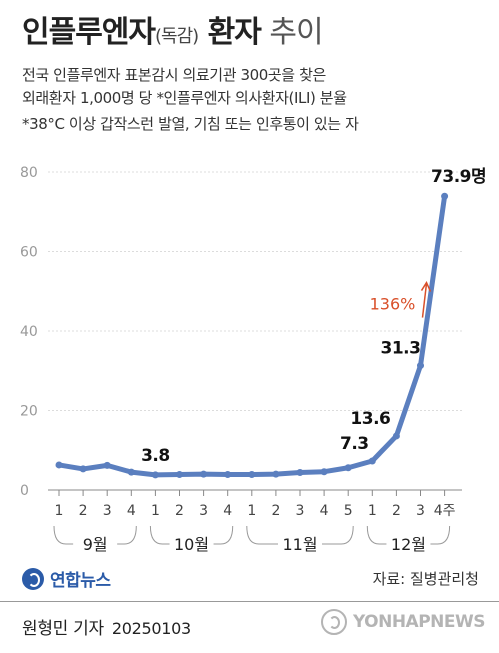 This screenshot has width=499, height=653. Describe the element at coordinates (333, 622) in the screenshot. I see `watermark-logo-icon` at that location.